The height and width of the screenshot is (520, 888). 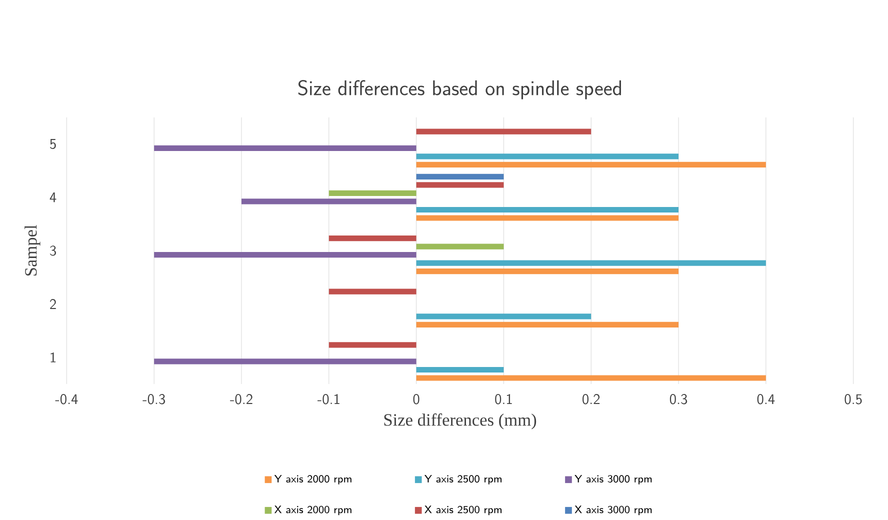 I want to click on x-tick-label: -0.3, so click(x=154, y=399).